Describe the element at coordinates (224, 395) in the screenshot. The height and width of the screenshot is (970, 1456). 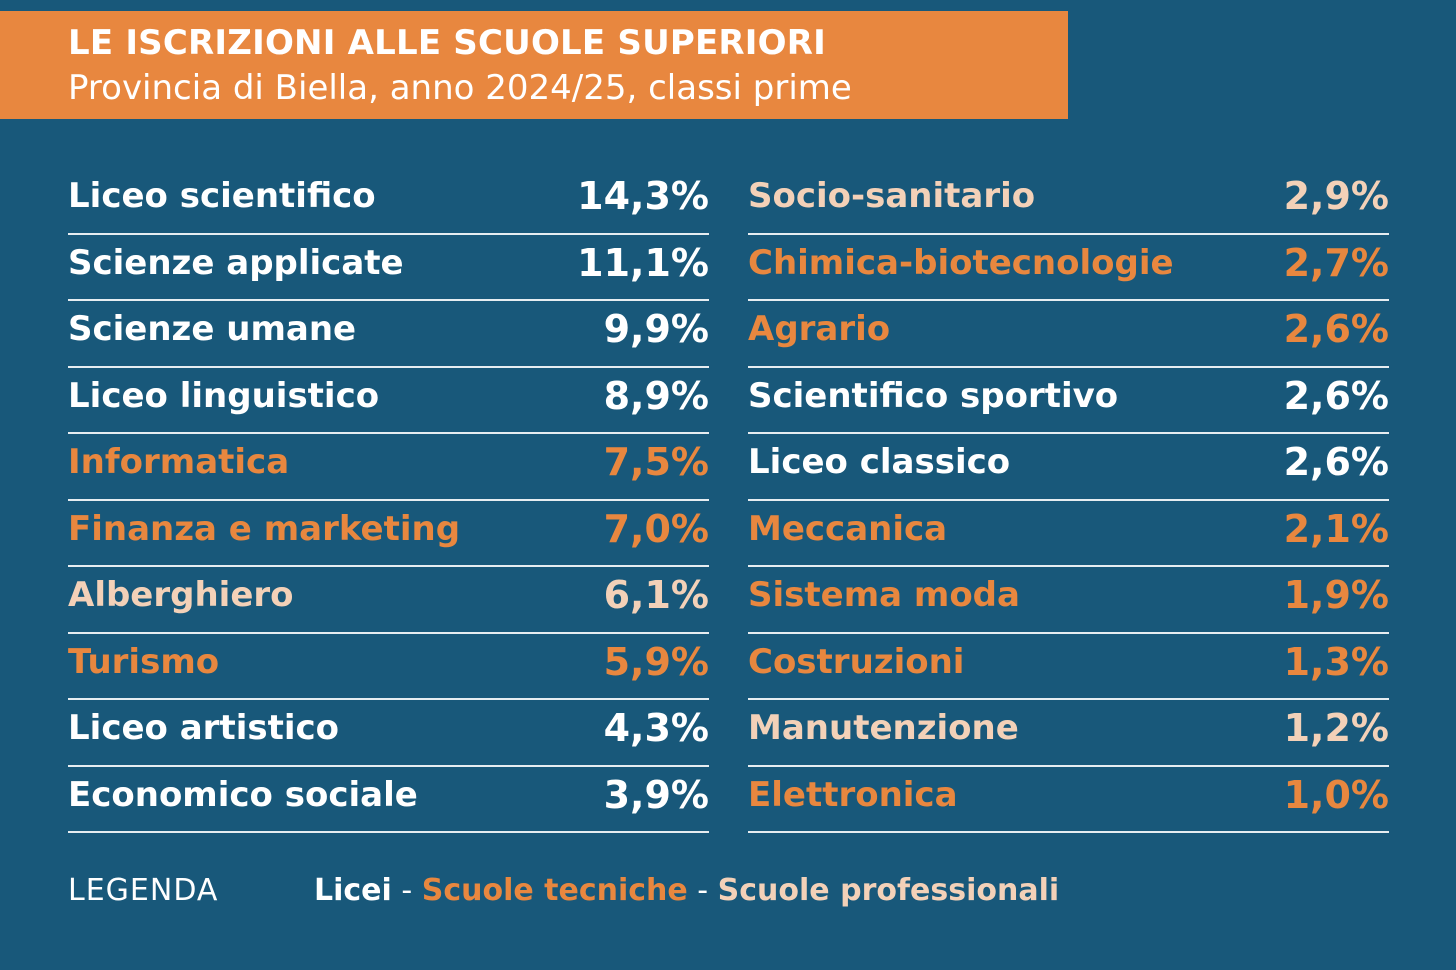
I see `row-label: Liceo linguistico` at that location.